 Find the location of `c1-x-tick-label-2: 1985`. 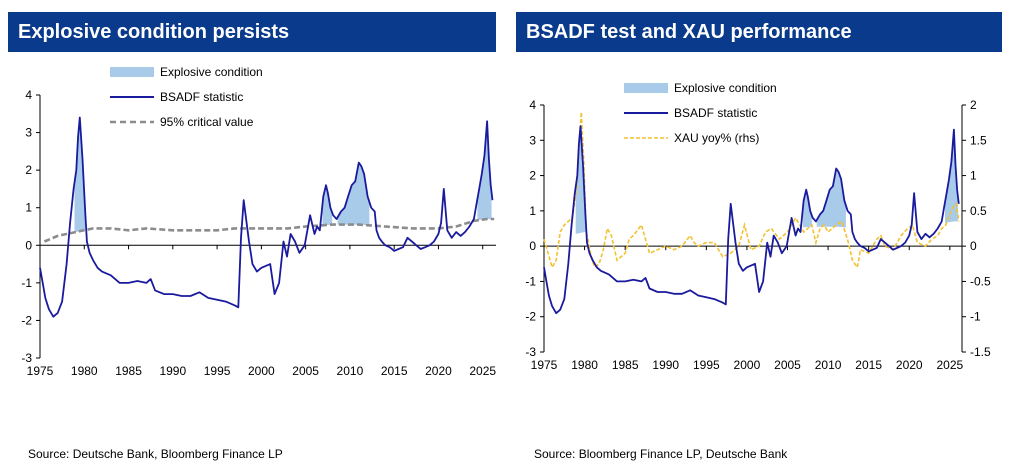

c1-x-tick-label-2: 1985 is located at coordinates (625, 365).